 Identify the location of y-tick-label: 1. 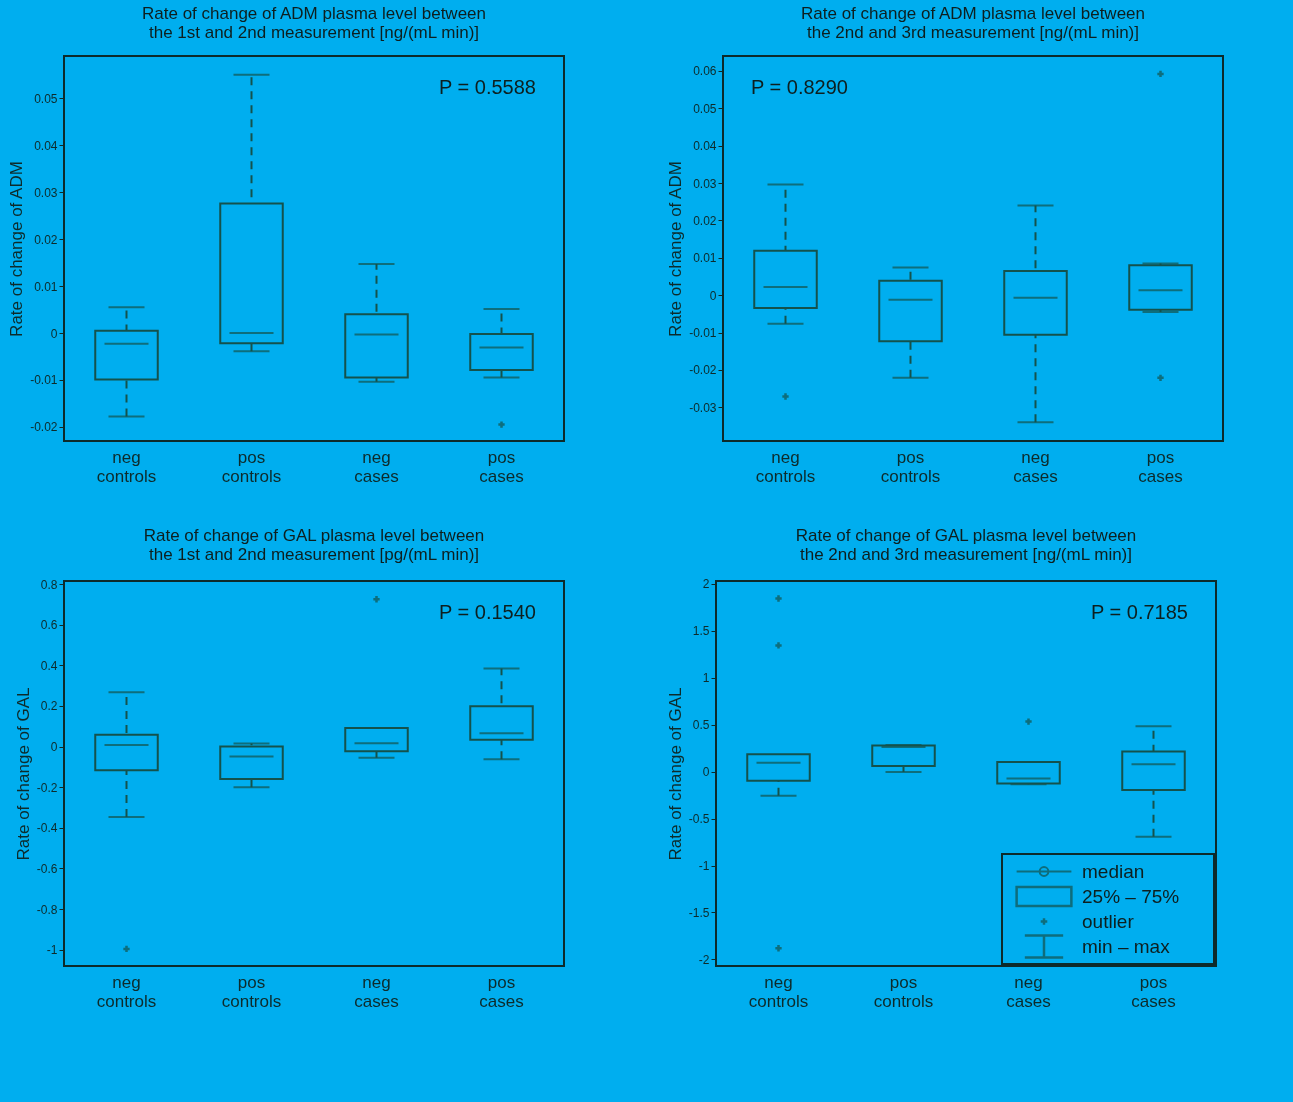
(706, 678).